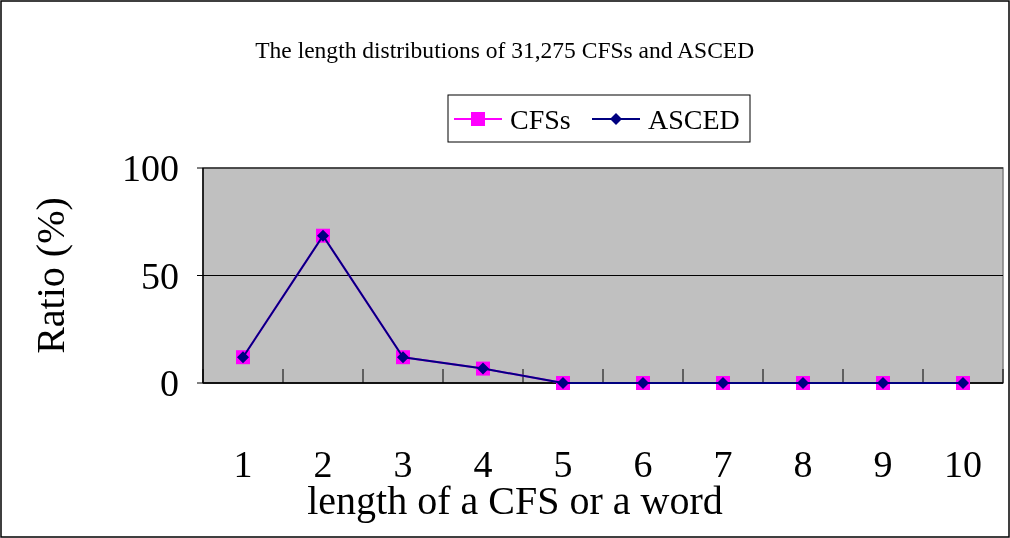  I want to click on y-axis-title: Ratio (%), so click(50, 275).